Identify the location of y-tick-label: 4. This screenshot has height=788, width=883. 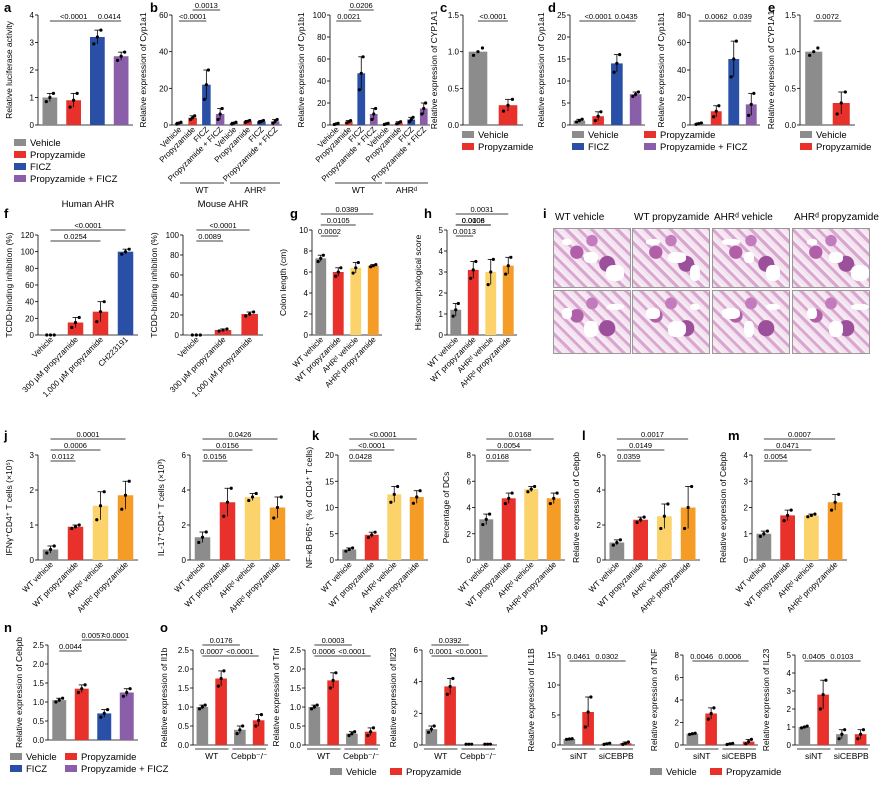
(746, 455).